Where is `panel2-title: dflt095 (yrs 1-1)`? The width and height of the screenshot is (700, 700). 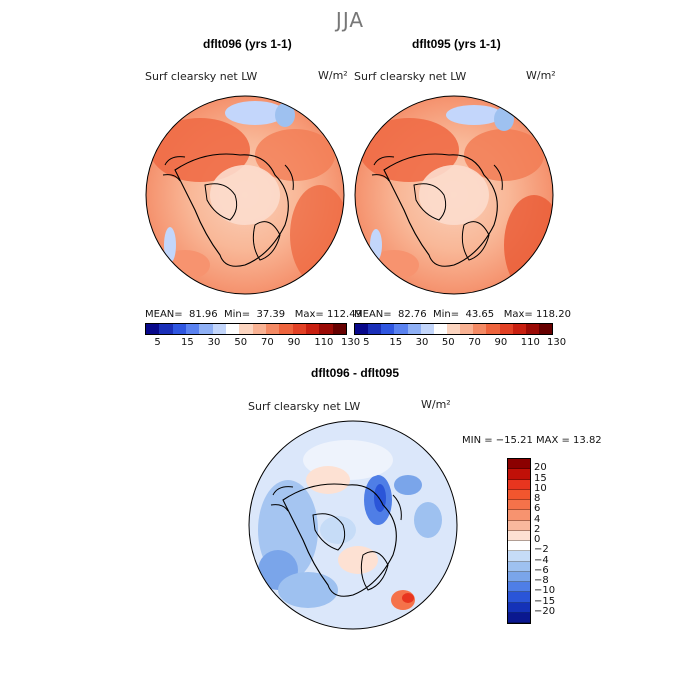 panel2-title: dflt095 (yrs 1-1) is located at coordinates (456, 44).